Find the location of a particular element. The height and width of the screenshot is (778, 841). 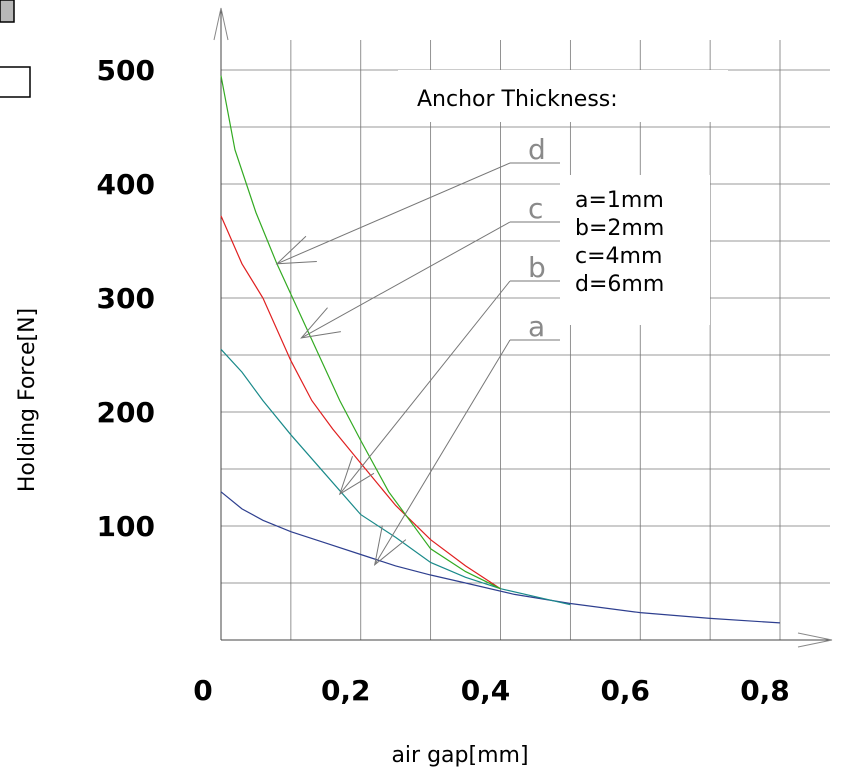

y-axis-label: Holding Force[N] is located at coordinates (27, 400).